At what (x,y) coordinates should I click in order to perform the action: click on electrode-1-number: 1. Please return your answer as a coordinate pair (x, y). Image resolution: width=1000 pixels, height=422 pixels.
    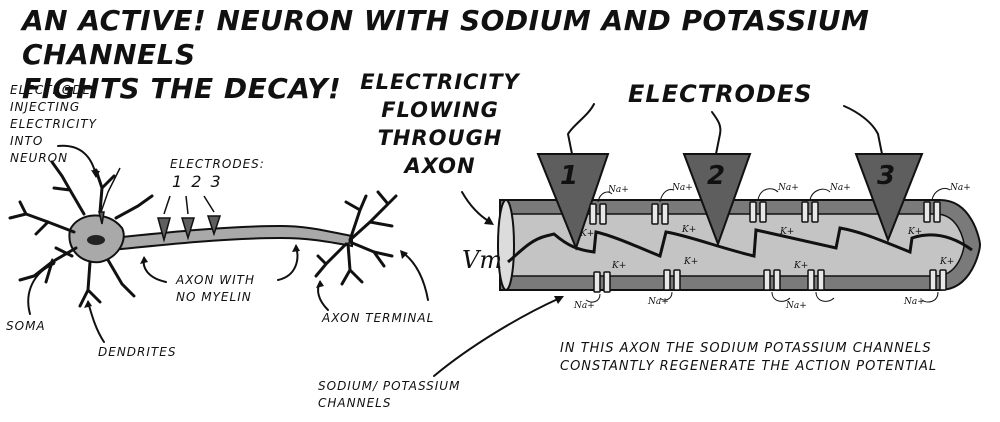
    Looking at the image, I should click on (570, 176).